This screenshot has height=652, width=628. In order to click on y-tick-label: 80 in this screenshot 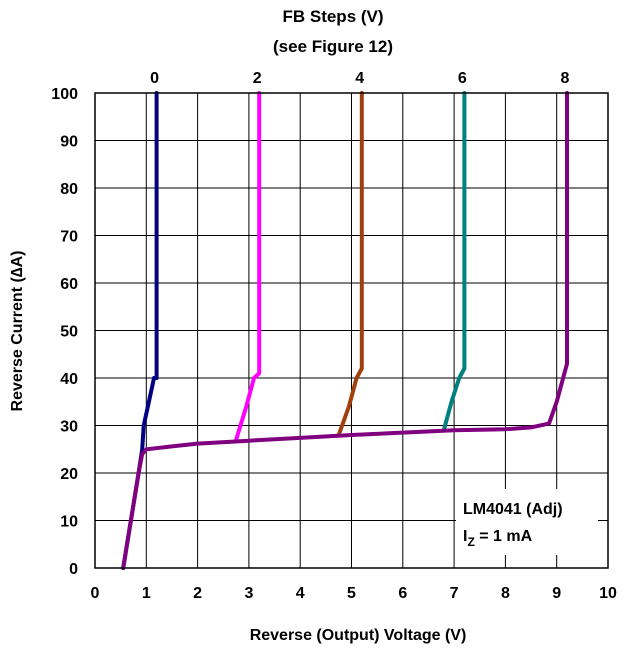, I will do `click(69, 189)`.